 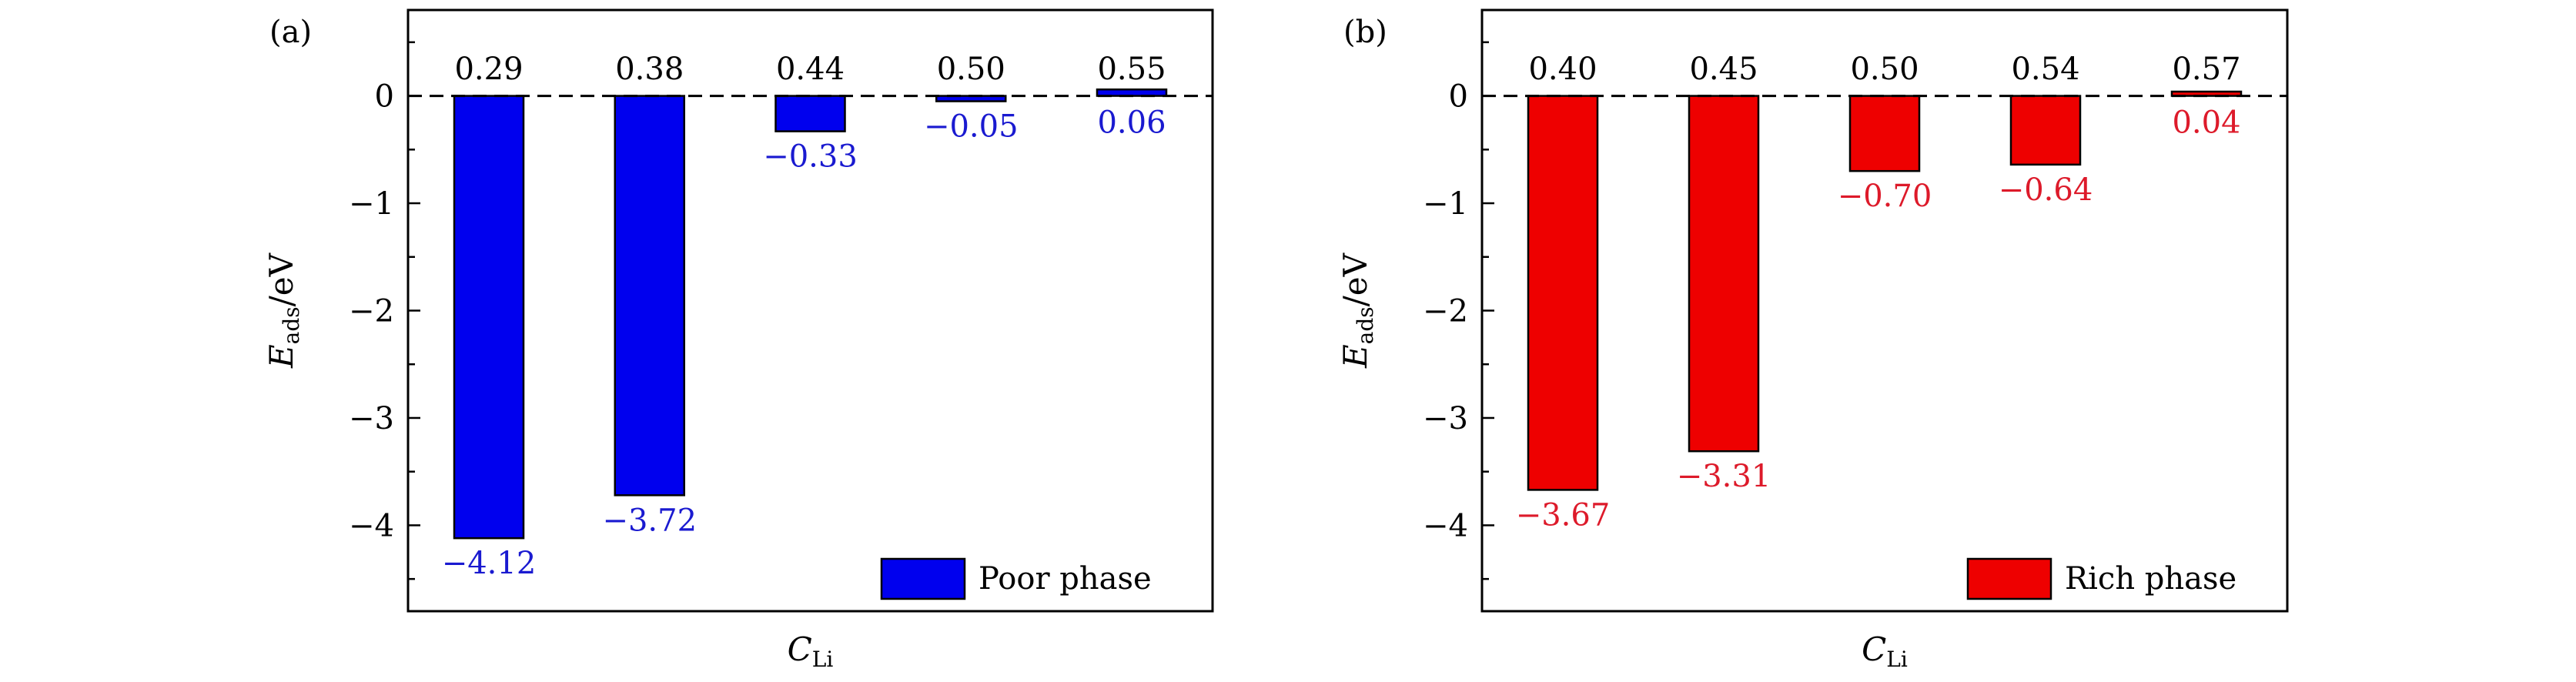 What do you see at coordinates (490, 563) in the screenshot?
I see `data-label: −4.12` at bounding box center [490, 563].